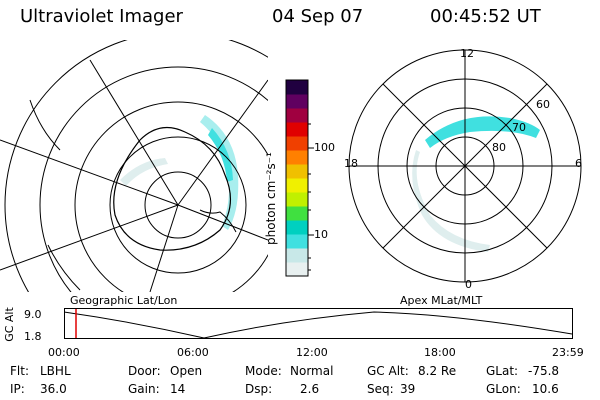  Describe the element at coordinates (321, 234) in the screenshot. I see `colorbar-tick-label-10: 10` at that location.